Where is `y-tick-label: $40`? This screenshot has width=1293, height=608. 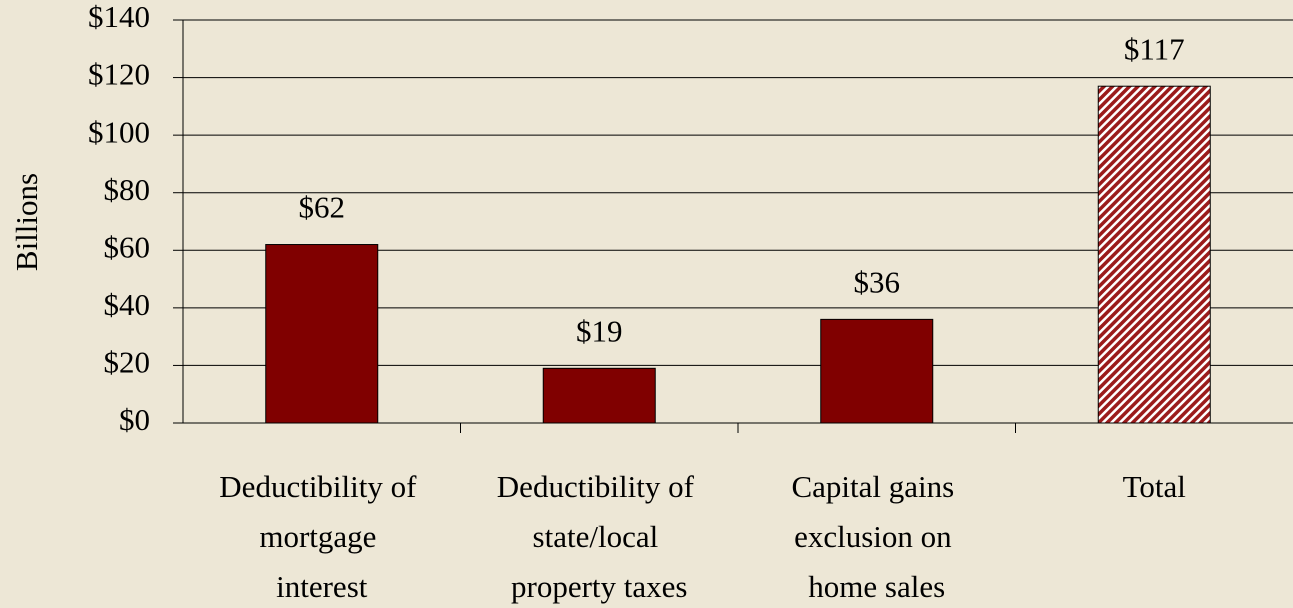 y-tick-label: $40 is located at coordinates (127, 304).